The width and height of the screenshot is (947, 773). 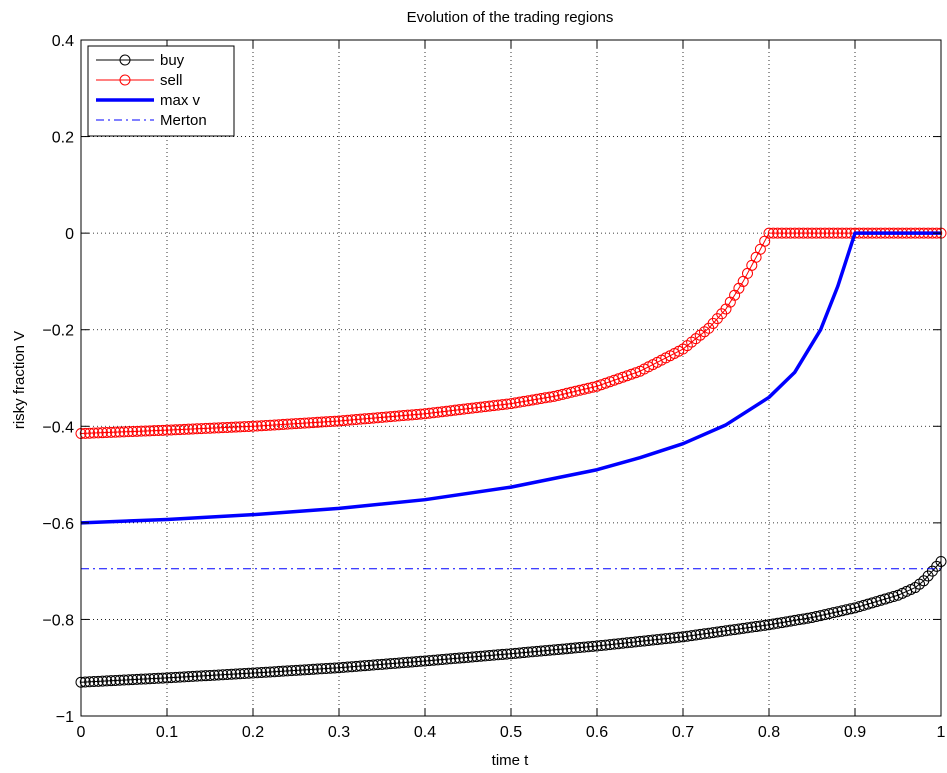 I want to click on legend-label: max v, so click(x=180, y=100).